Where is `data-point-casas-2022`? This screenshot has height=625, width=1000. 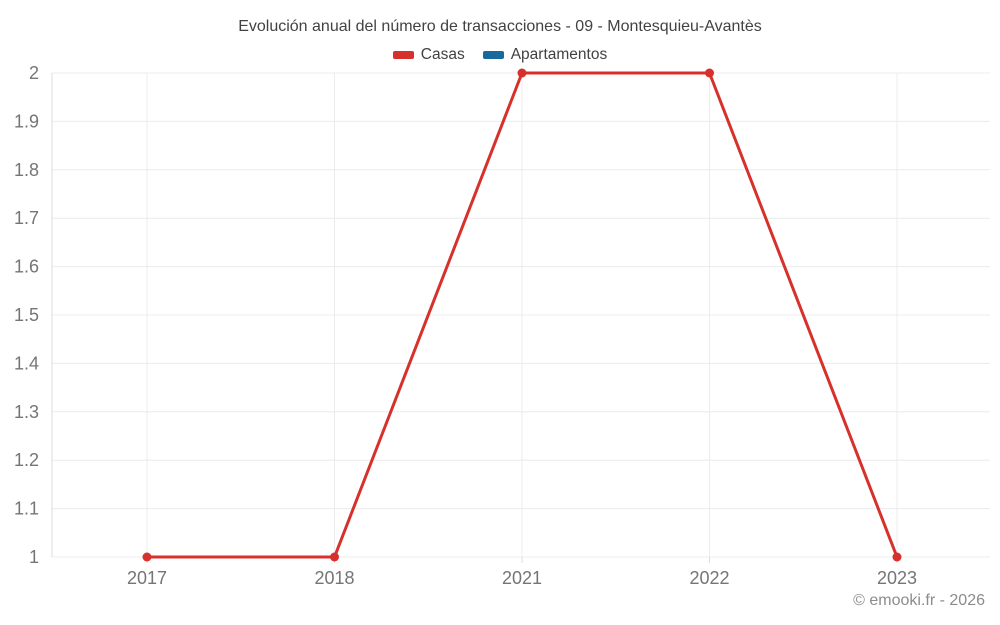 data-point-casas-2022 is located at coordinates (709, 73).